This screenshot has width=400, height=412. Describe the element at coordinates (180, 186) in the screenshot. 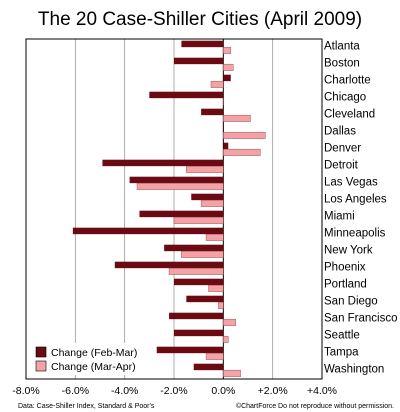

I see `bar-las-vegas-s2` at that location.